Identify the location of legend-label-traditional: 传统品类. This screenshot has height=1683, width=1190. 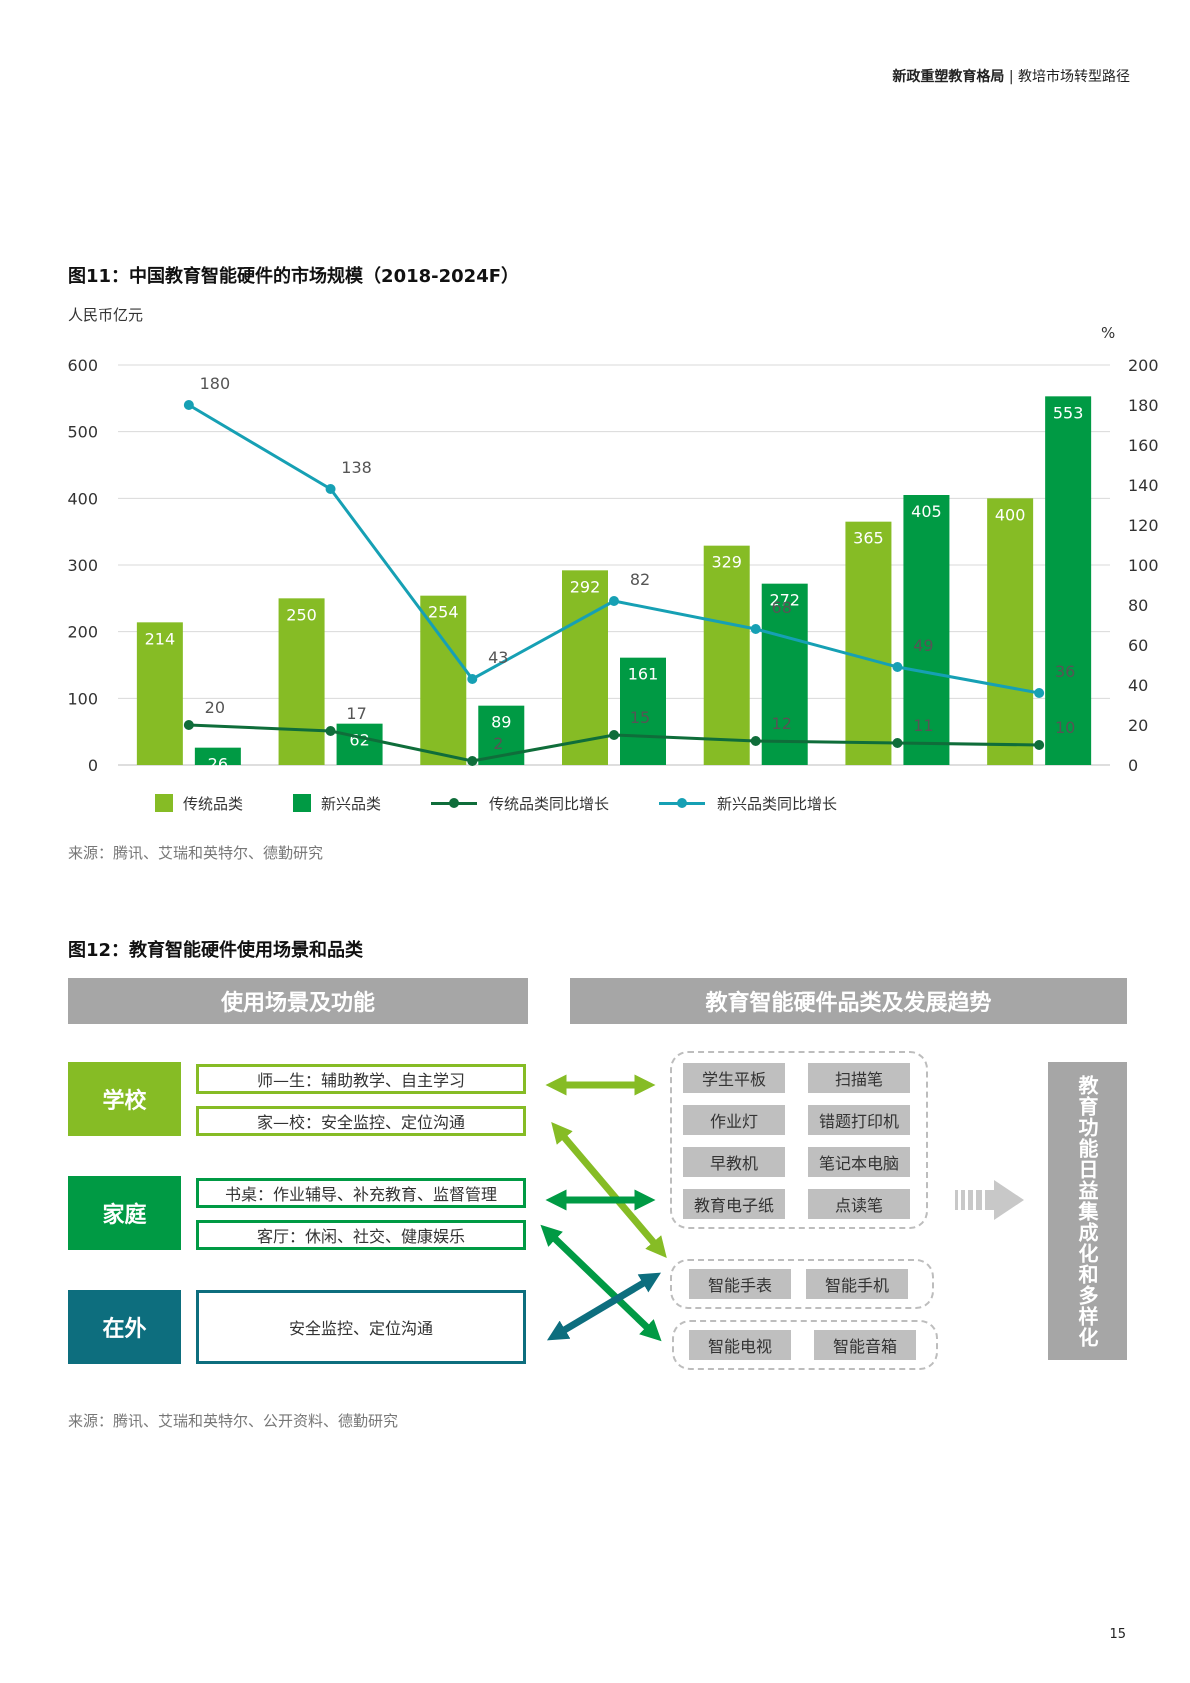
(213, 803).